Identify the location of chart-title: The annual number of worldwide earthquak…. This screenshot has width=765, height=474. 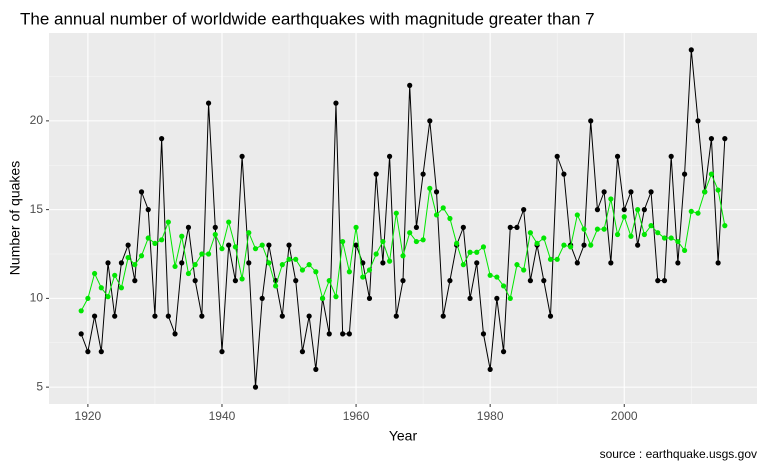
(307, 18).